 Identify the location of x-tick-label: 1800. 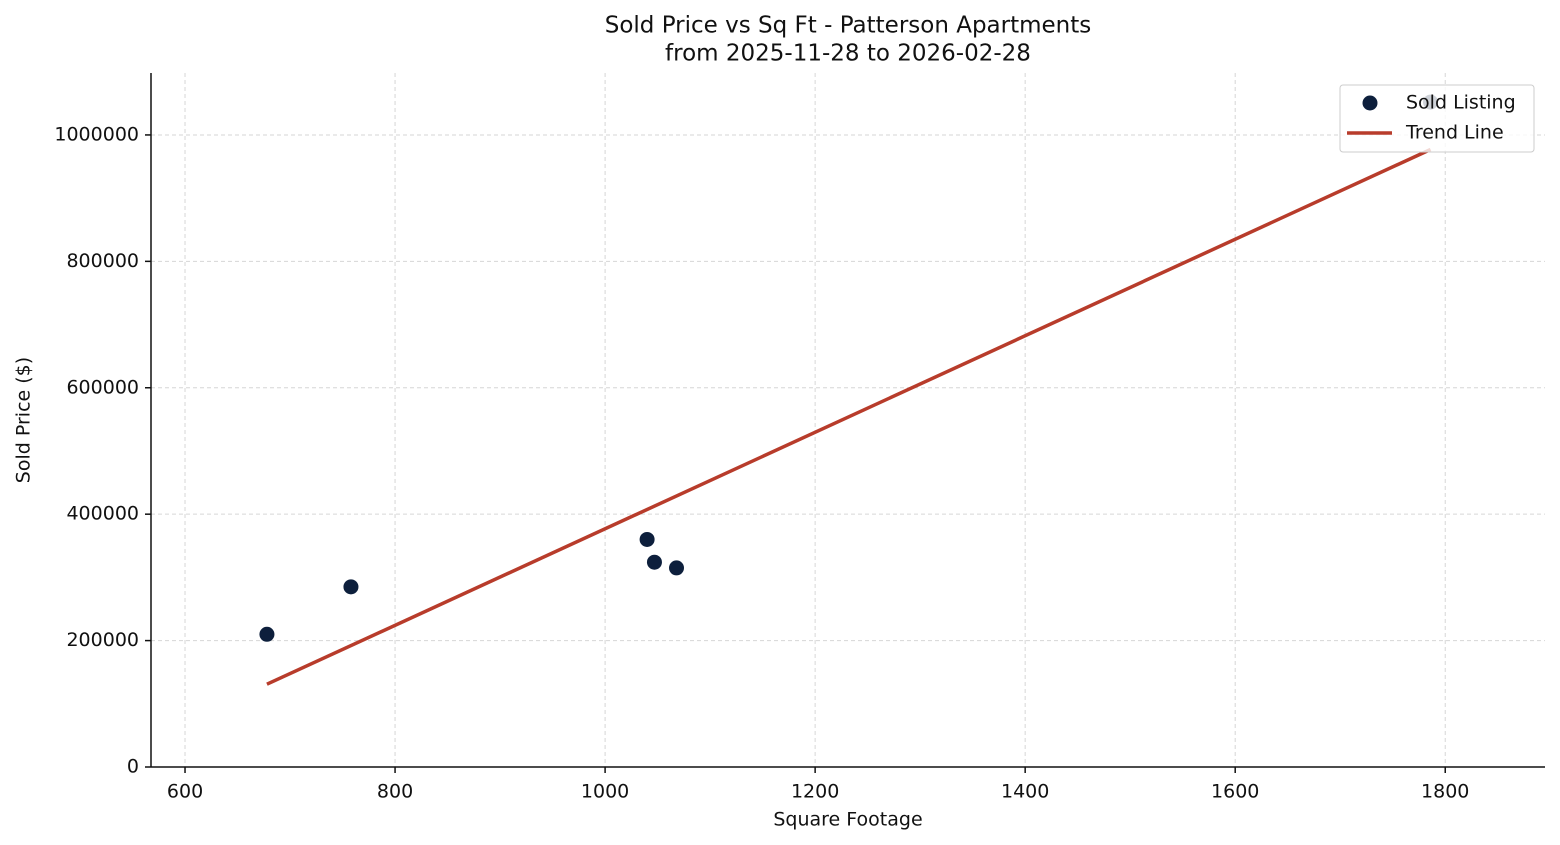
(1445, 792).